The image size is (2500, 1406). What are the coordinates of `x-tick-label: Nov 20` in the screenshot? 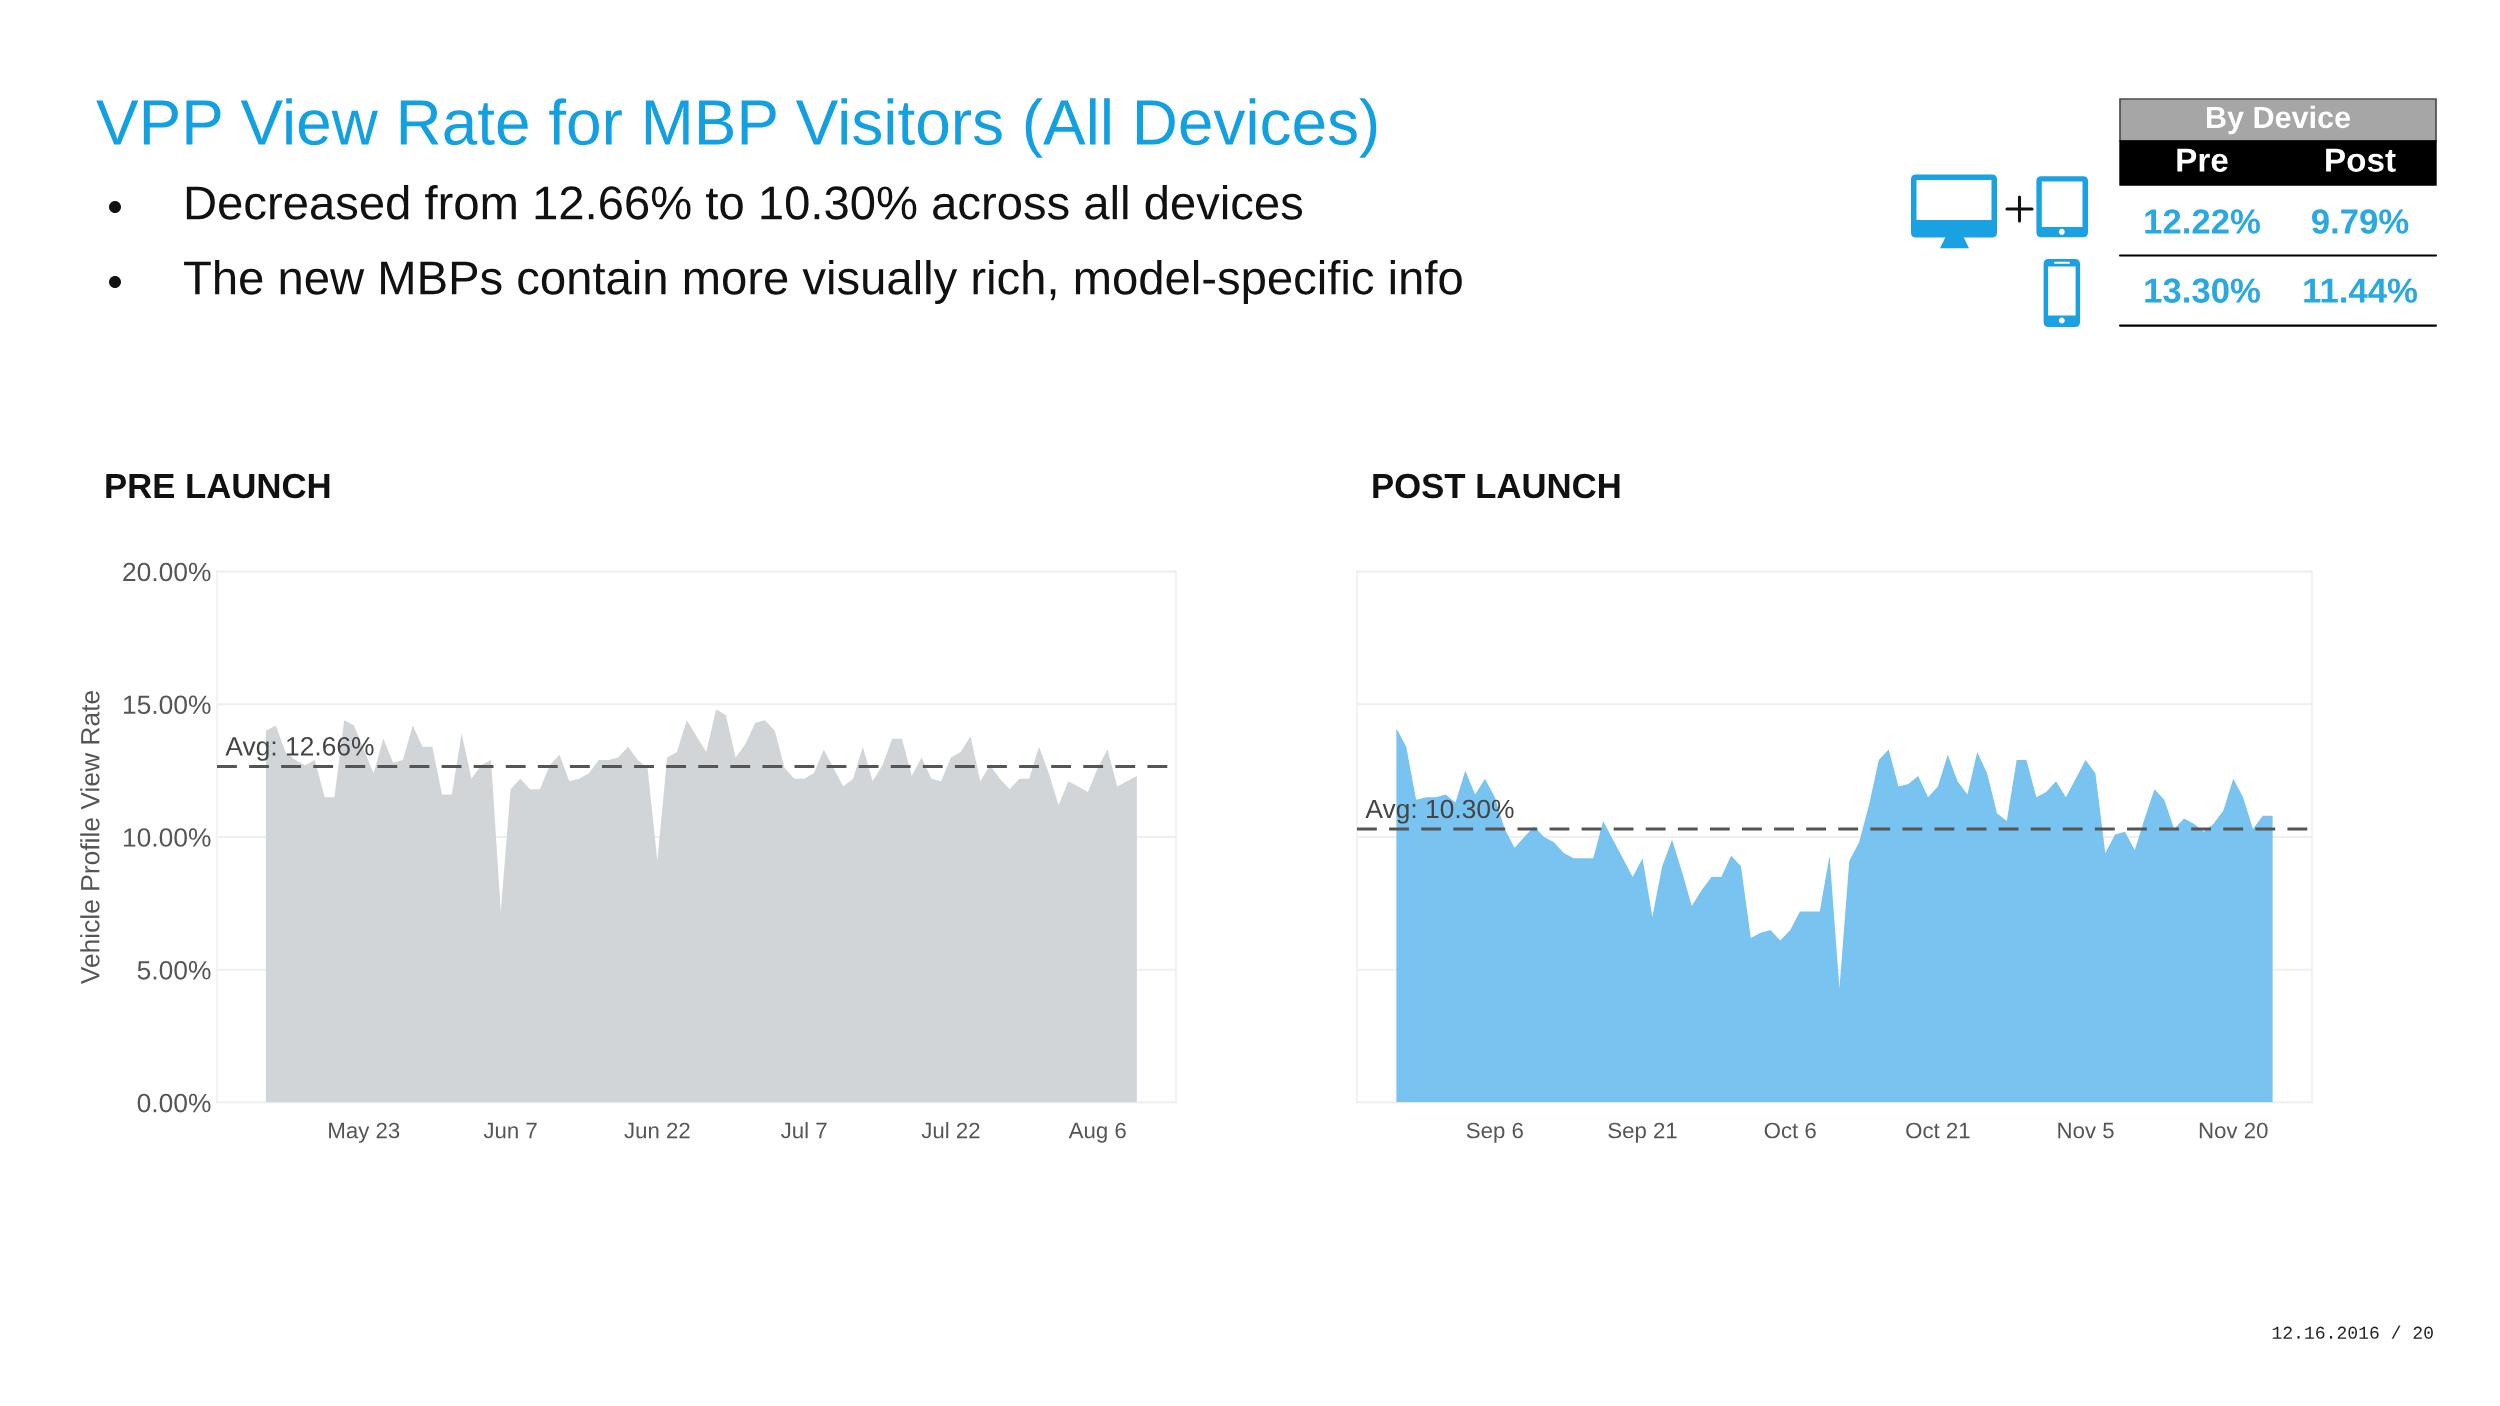 It's located at (2233, 1130).